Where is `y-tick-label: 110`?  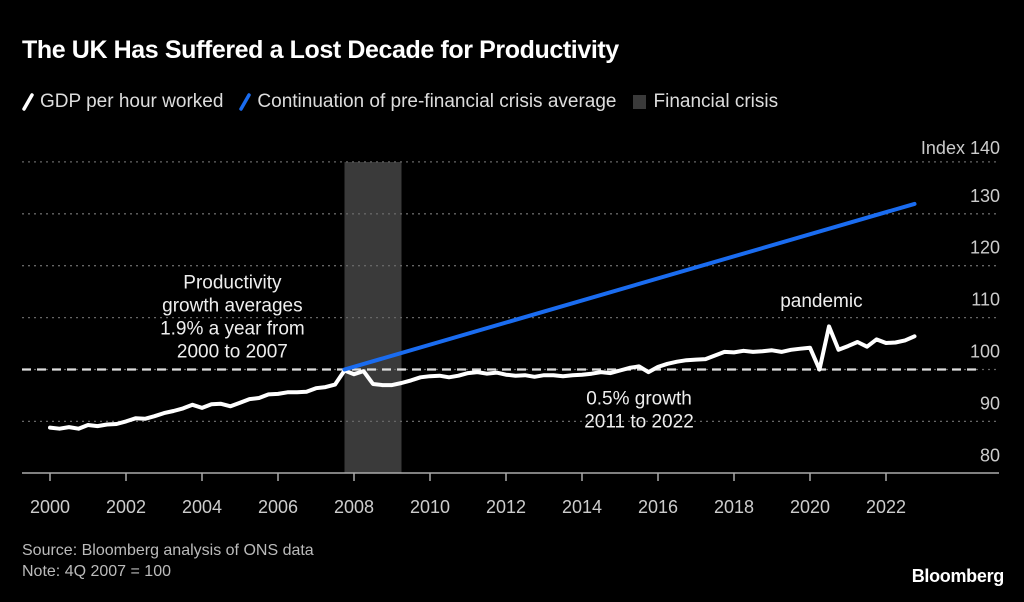 y-tick-label: 110 is located at coordinates (985, 300).